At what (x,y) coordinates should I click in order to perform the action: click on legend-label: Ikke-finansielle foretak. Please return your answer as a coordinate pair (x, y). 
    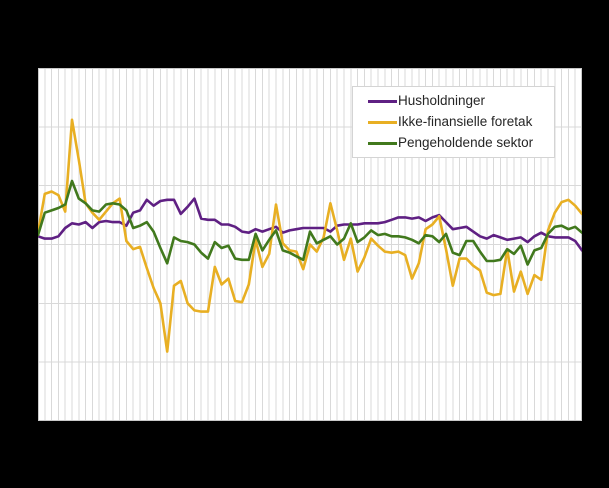
    Looking at the image, I should click on (465, 122).